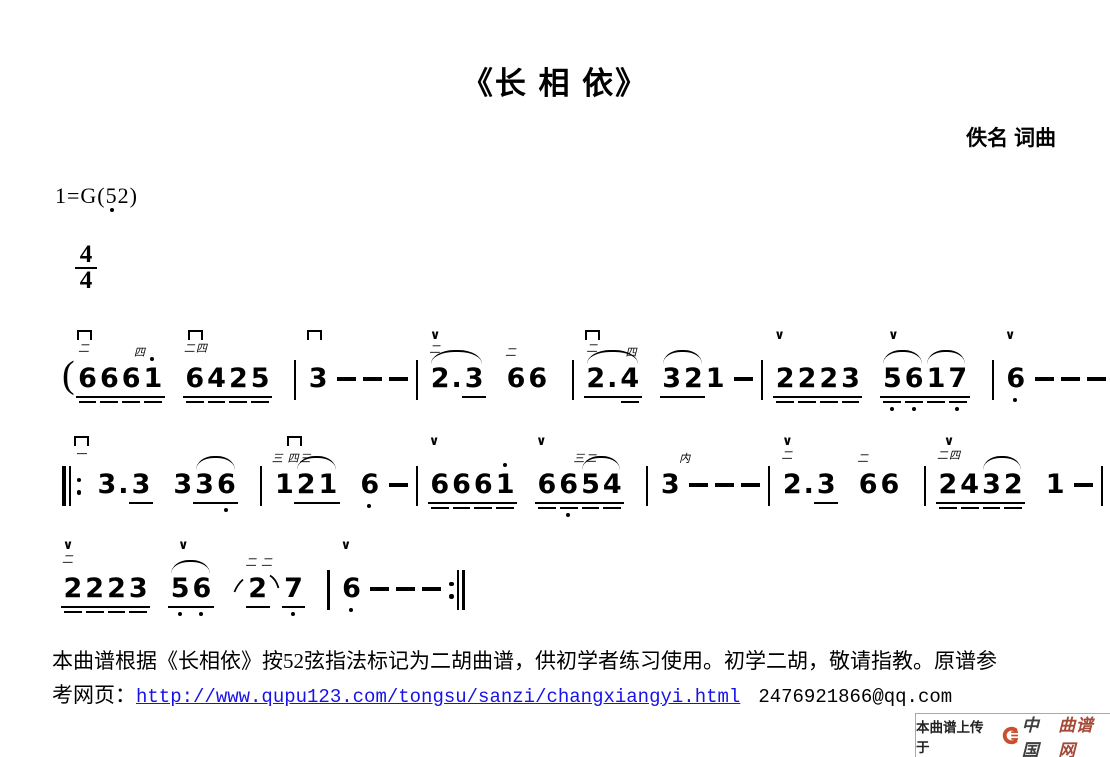 Image resolution: width=1110 pixels, height=757 pixels. Describe the element at coordinates (259, 563) in the screenshot. I see `fingering-label: 二 二` at that location.